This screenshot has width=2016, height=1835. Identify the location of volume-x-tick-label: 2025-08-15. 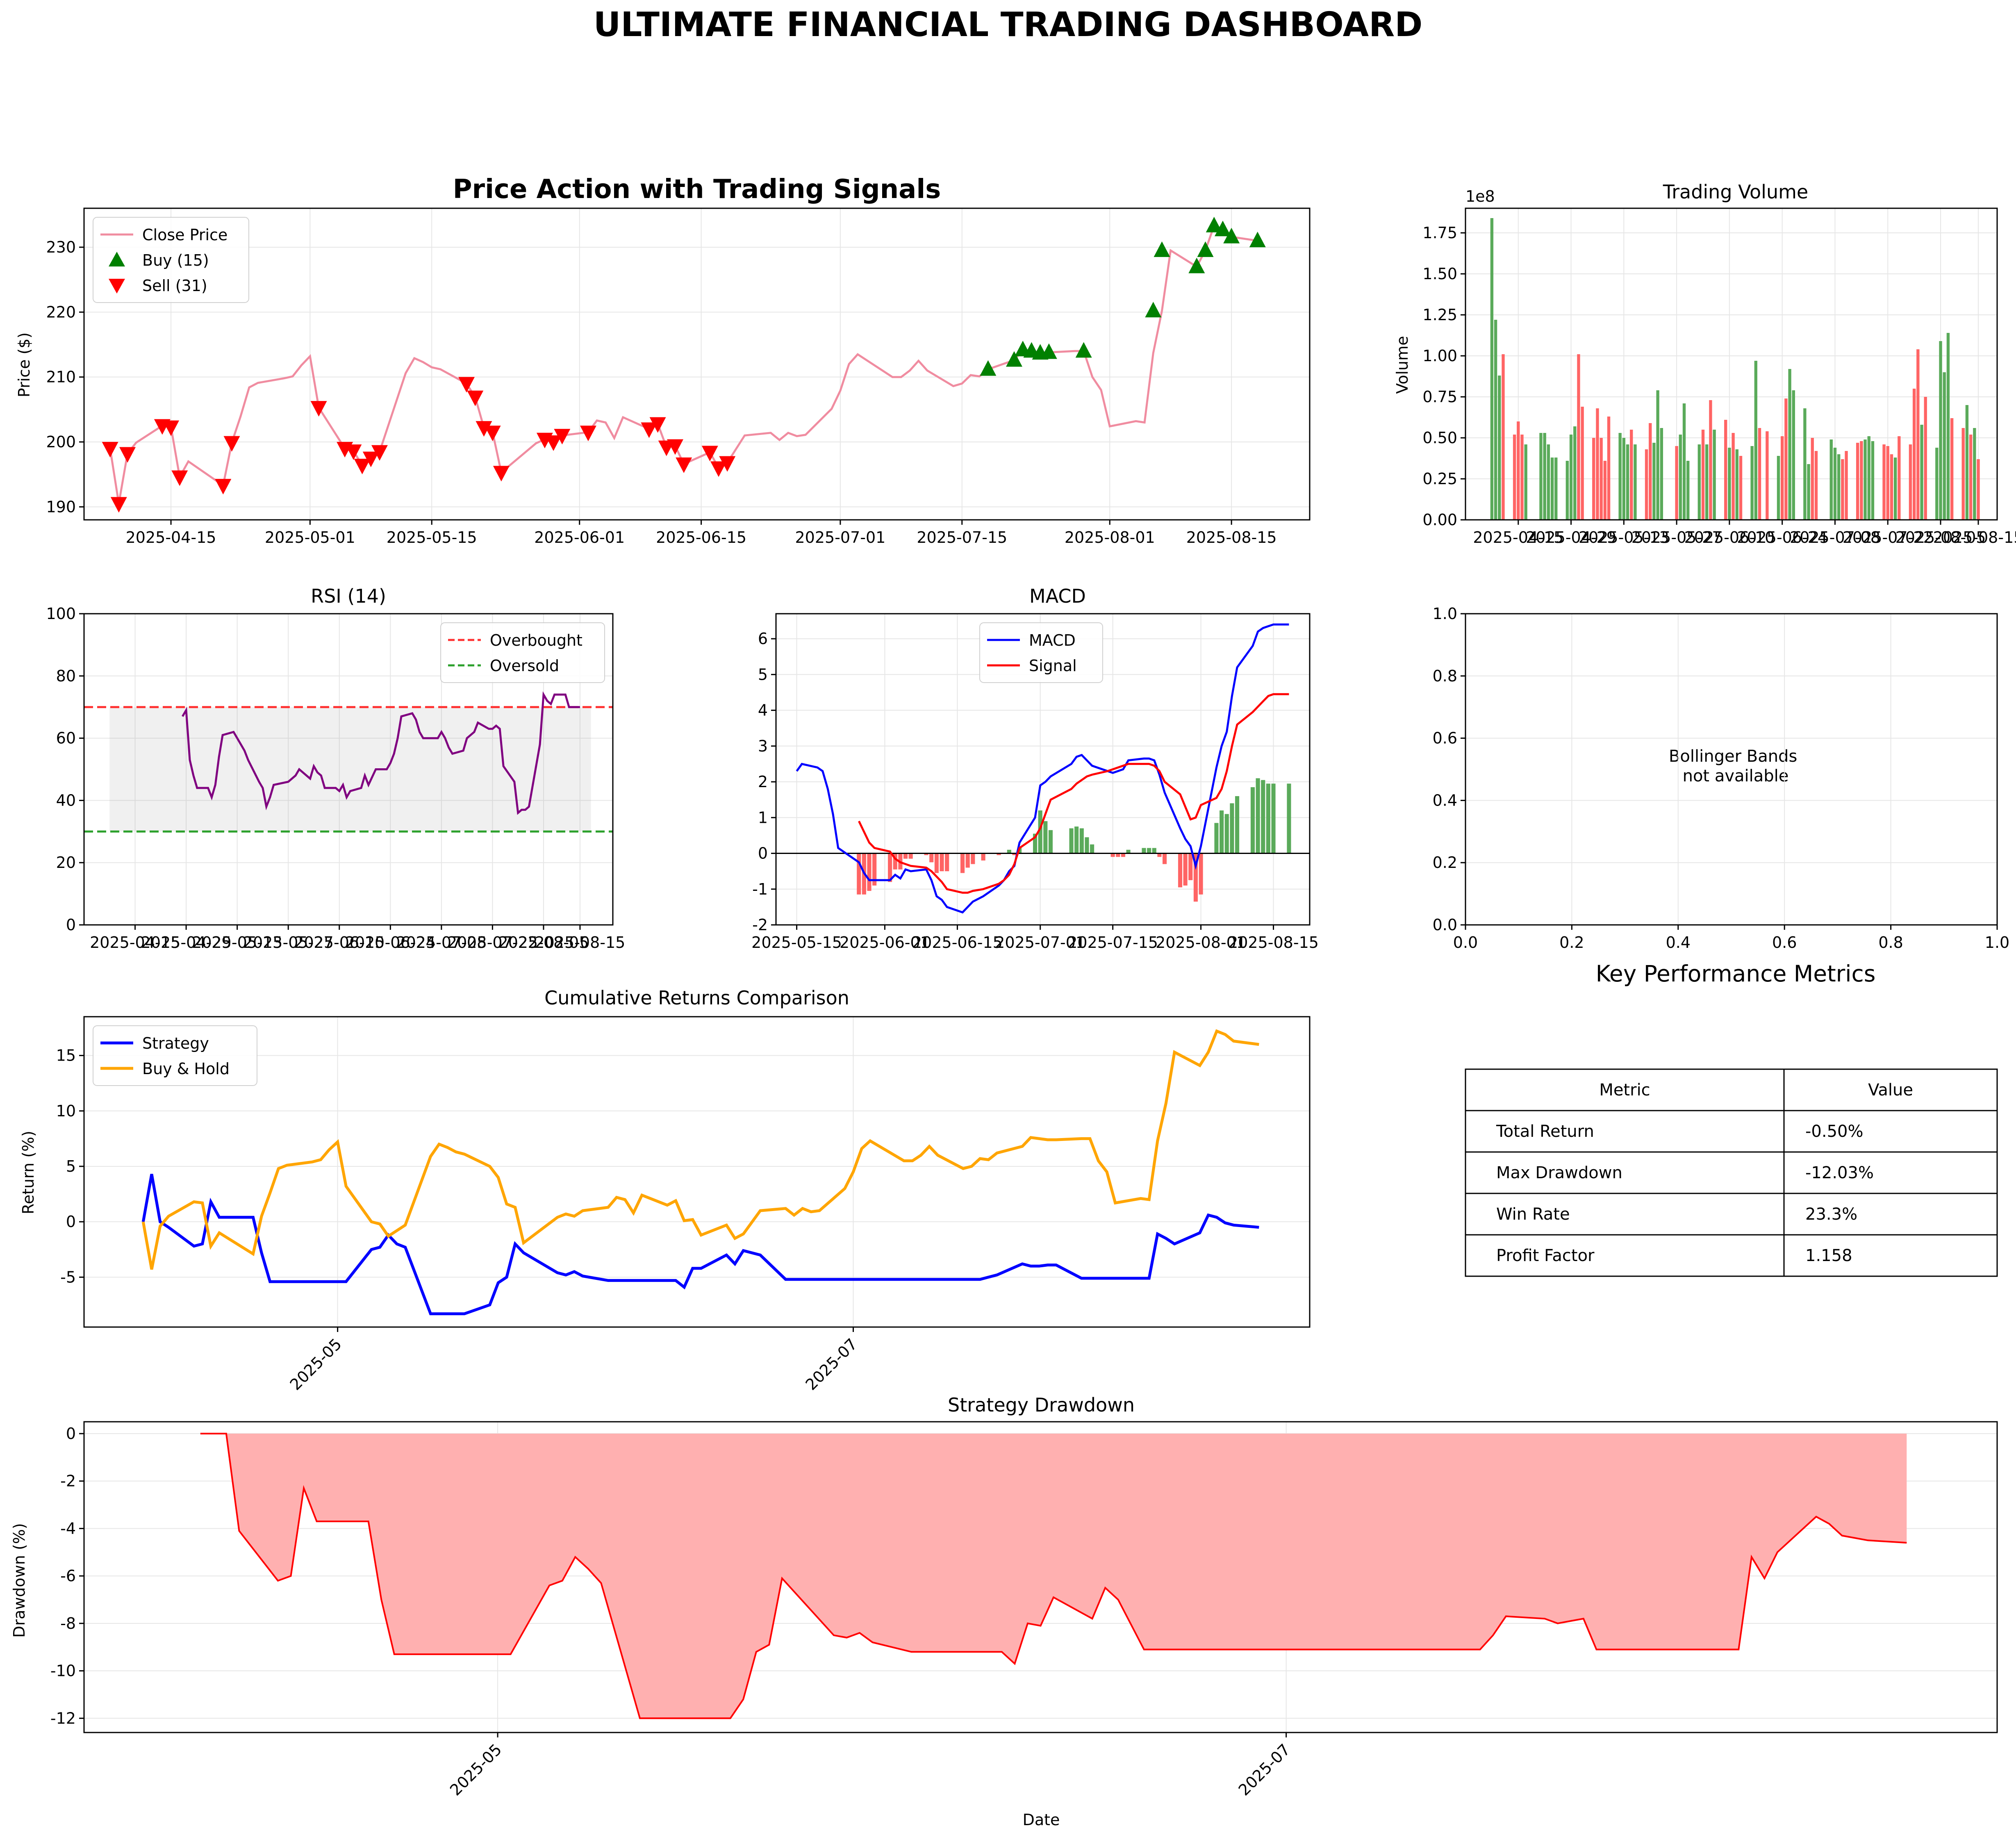
(1974, 537).